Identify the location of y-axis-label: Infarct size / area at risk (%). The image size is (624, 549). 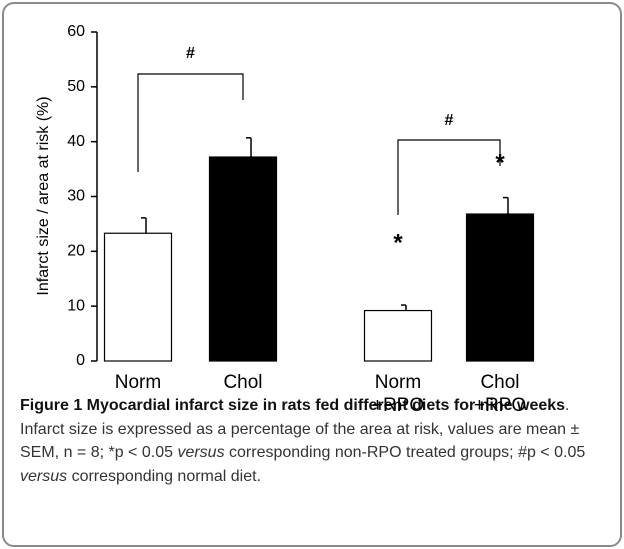
(43, 195).